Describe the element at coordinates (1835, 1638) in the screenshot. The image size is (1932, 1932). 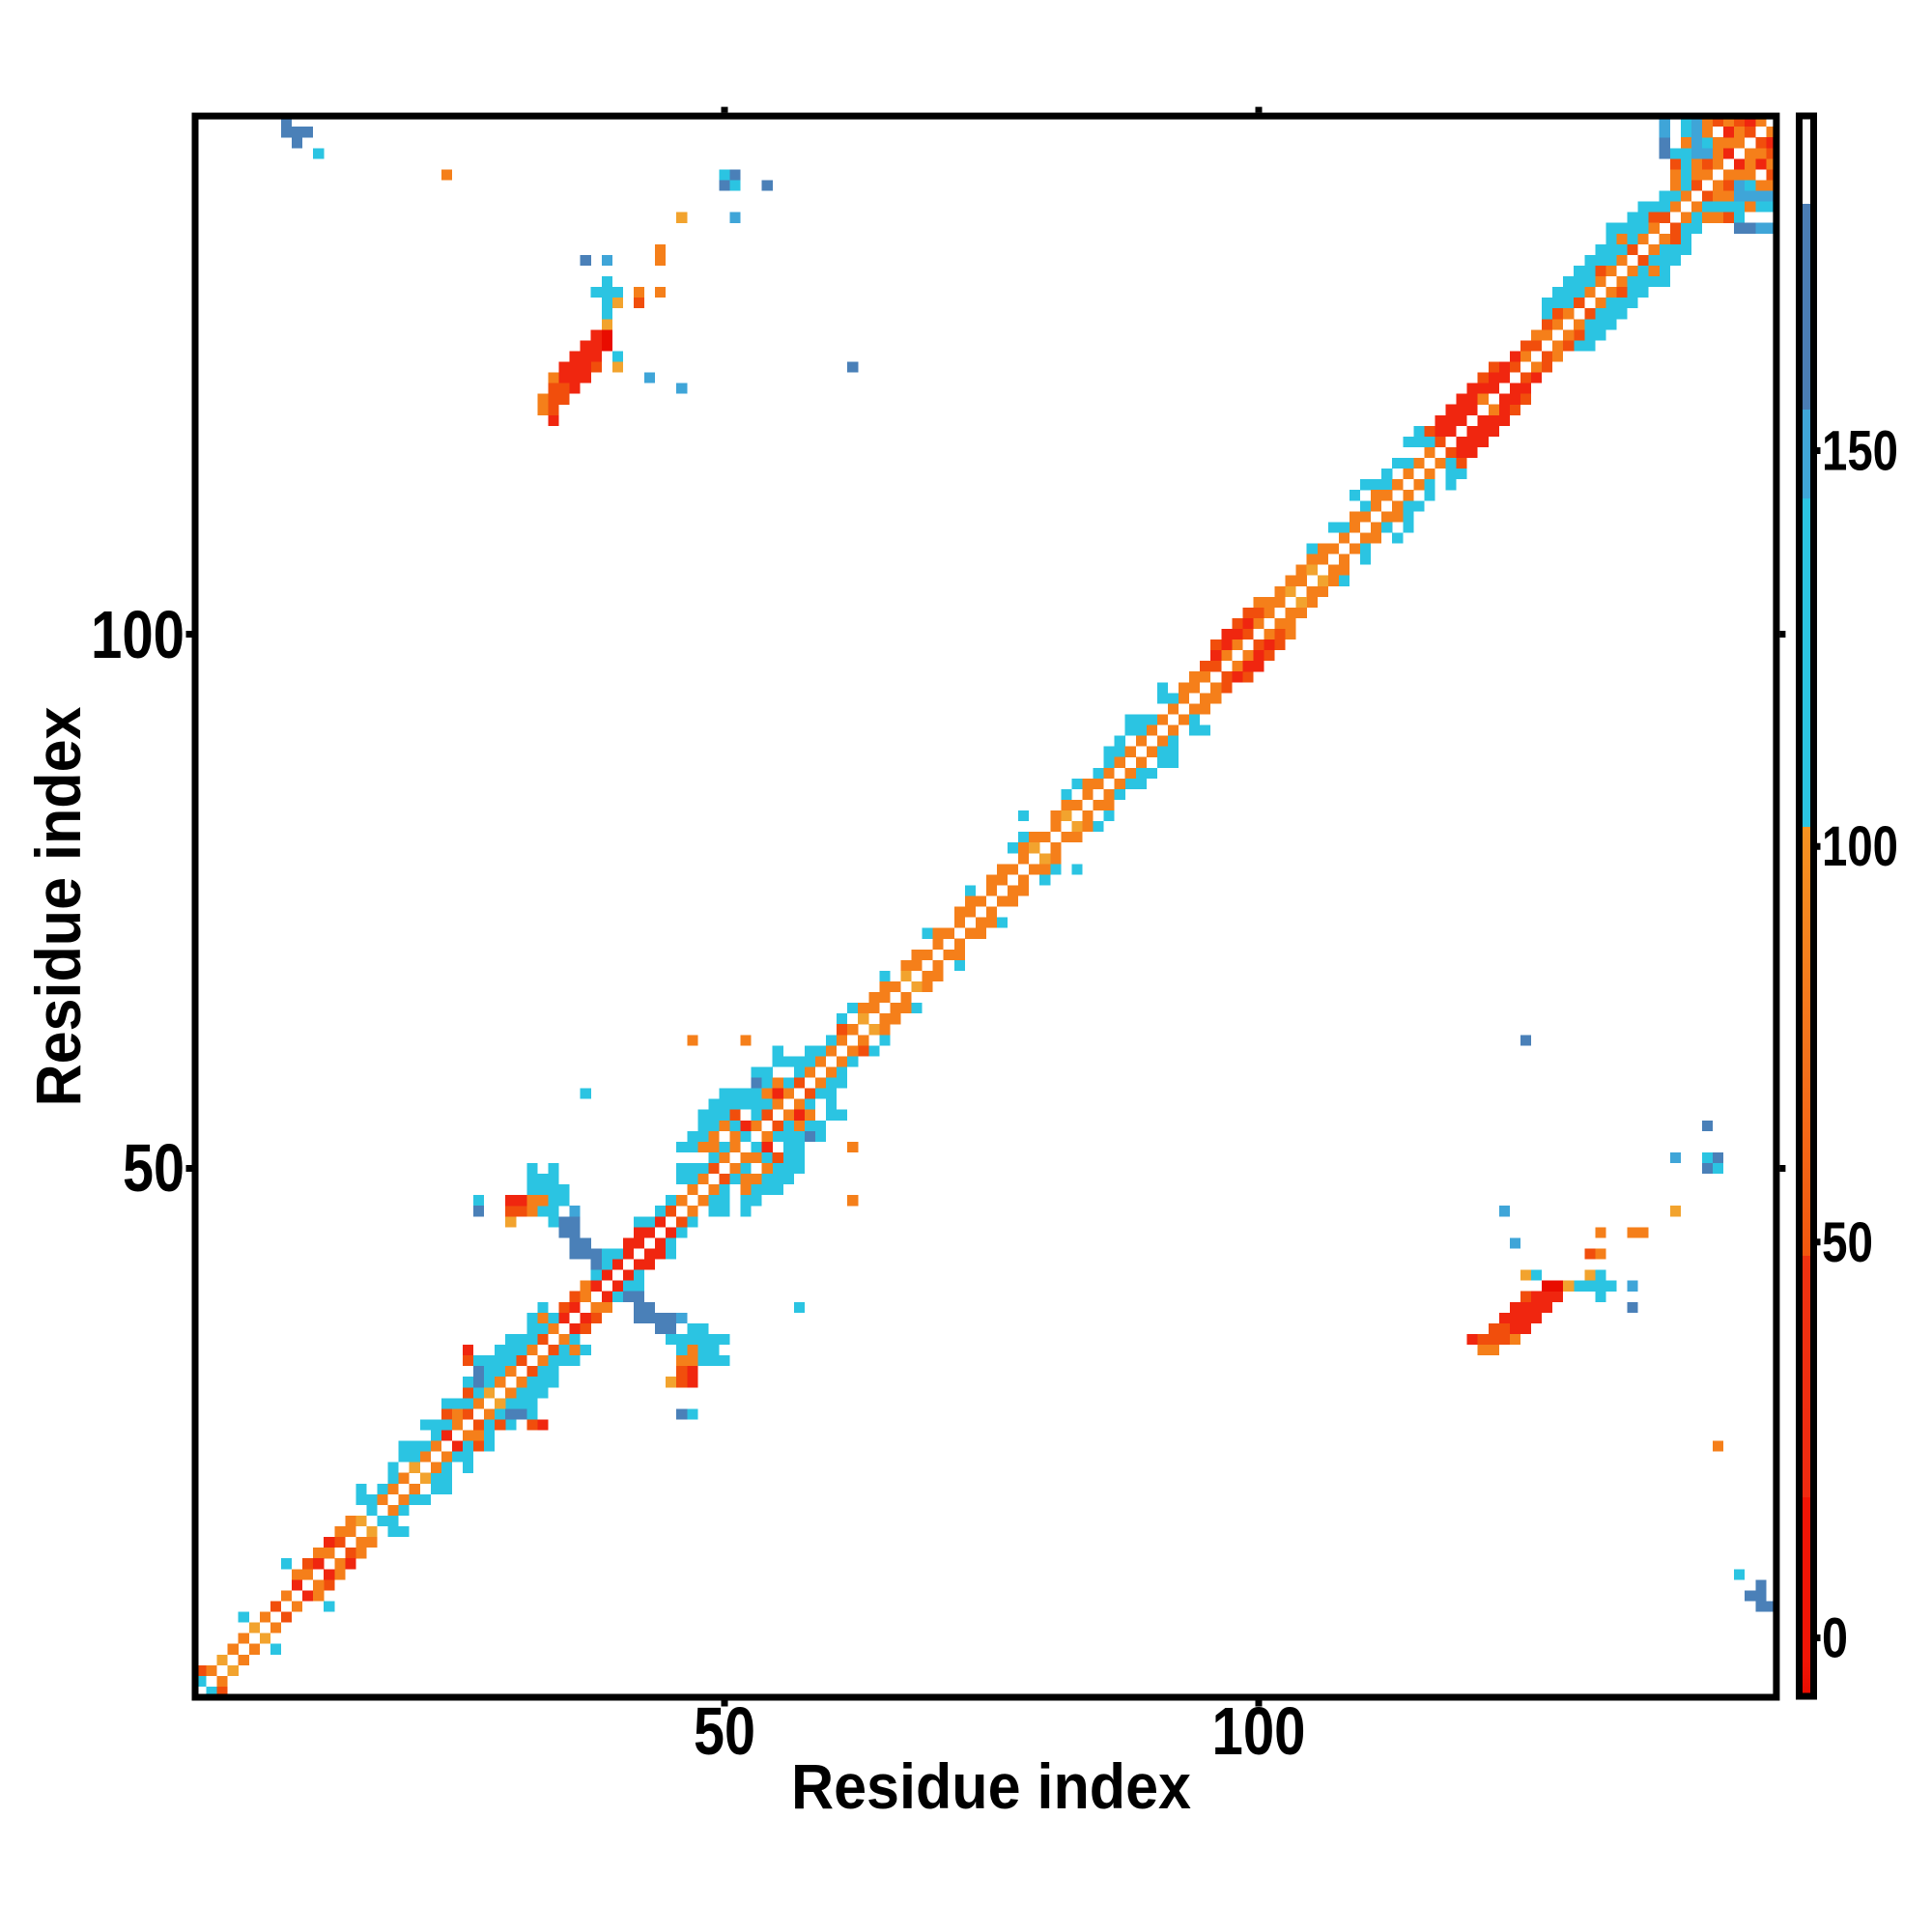
I see `svg-text: 0` at that location.